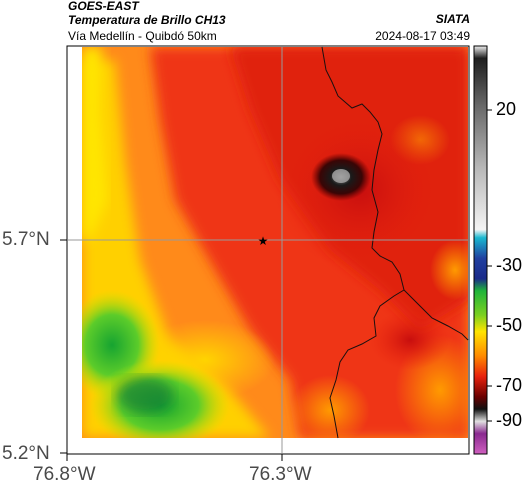 The image size is (526, 491). What do you see at coordinates (506, 109) in the screenshot?
I see `colorbar-label: 20` at bounding box center [506, 109].